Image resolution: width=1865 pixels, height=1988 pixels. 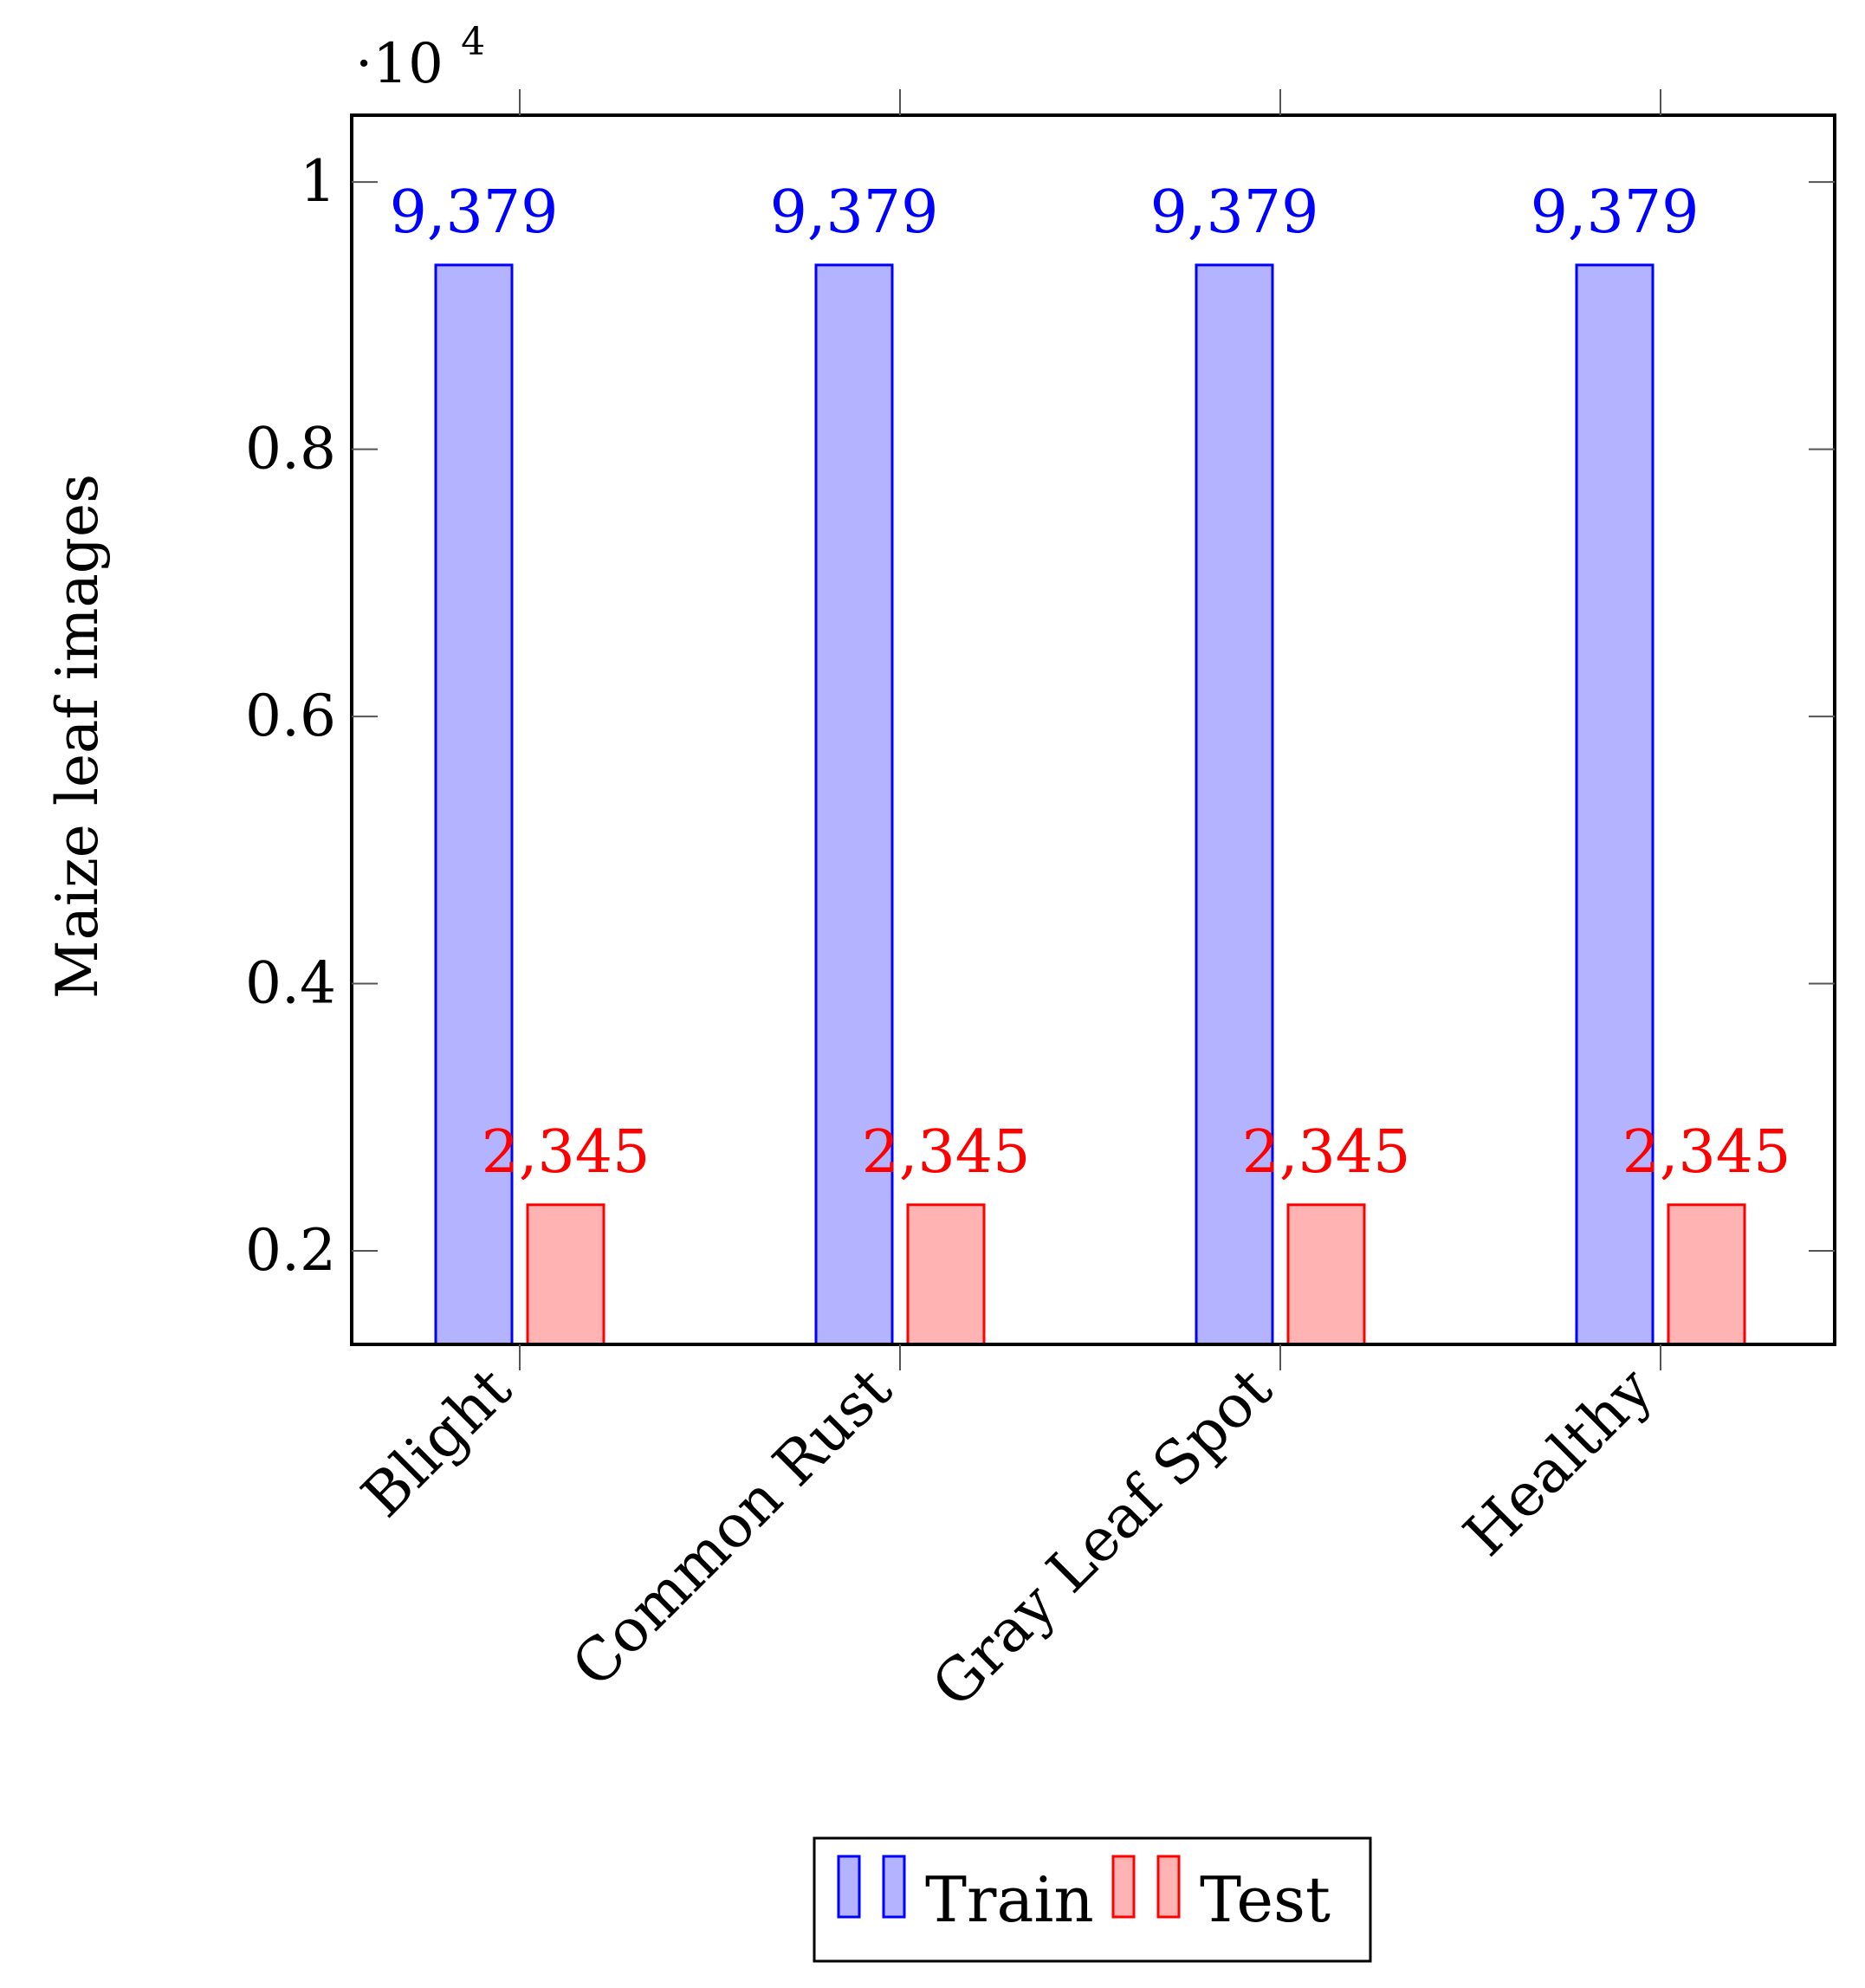 What do you see at coordinates (1558, 1462) in the screenshot?
I see `x-tick-label: Healthy` at bounding box center [1558, 1462].